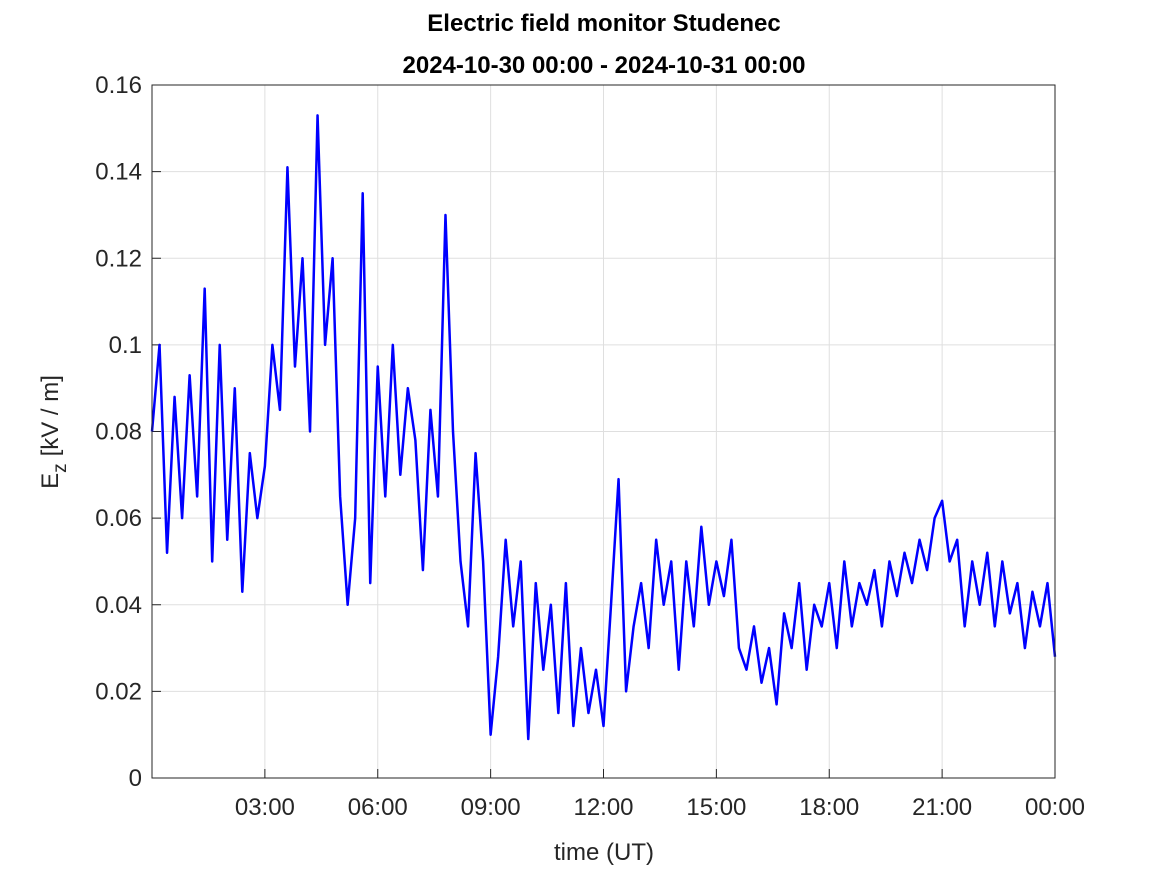 Image resolution: width=1167 pixels, height=875 pixels. I want to click on x-tick-label: 12:00, so click(603, 807).